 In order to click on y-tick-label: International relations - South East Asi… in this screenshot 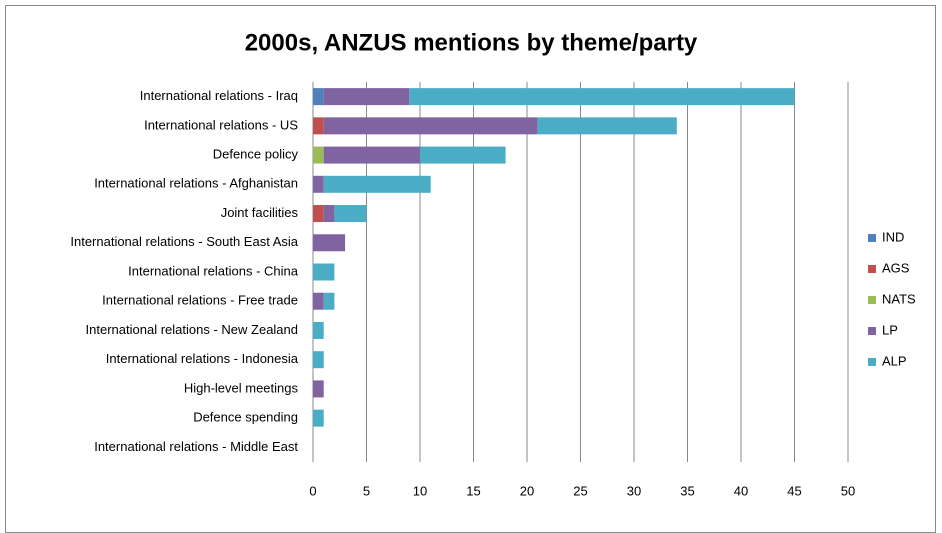, I will do `click(184, 241)`.